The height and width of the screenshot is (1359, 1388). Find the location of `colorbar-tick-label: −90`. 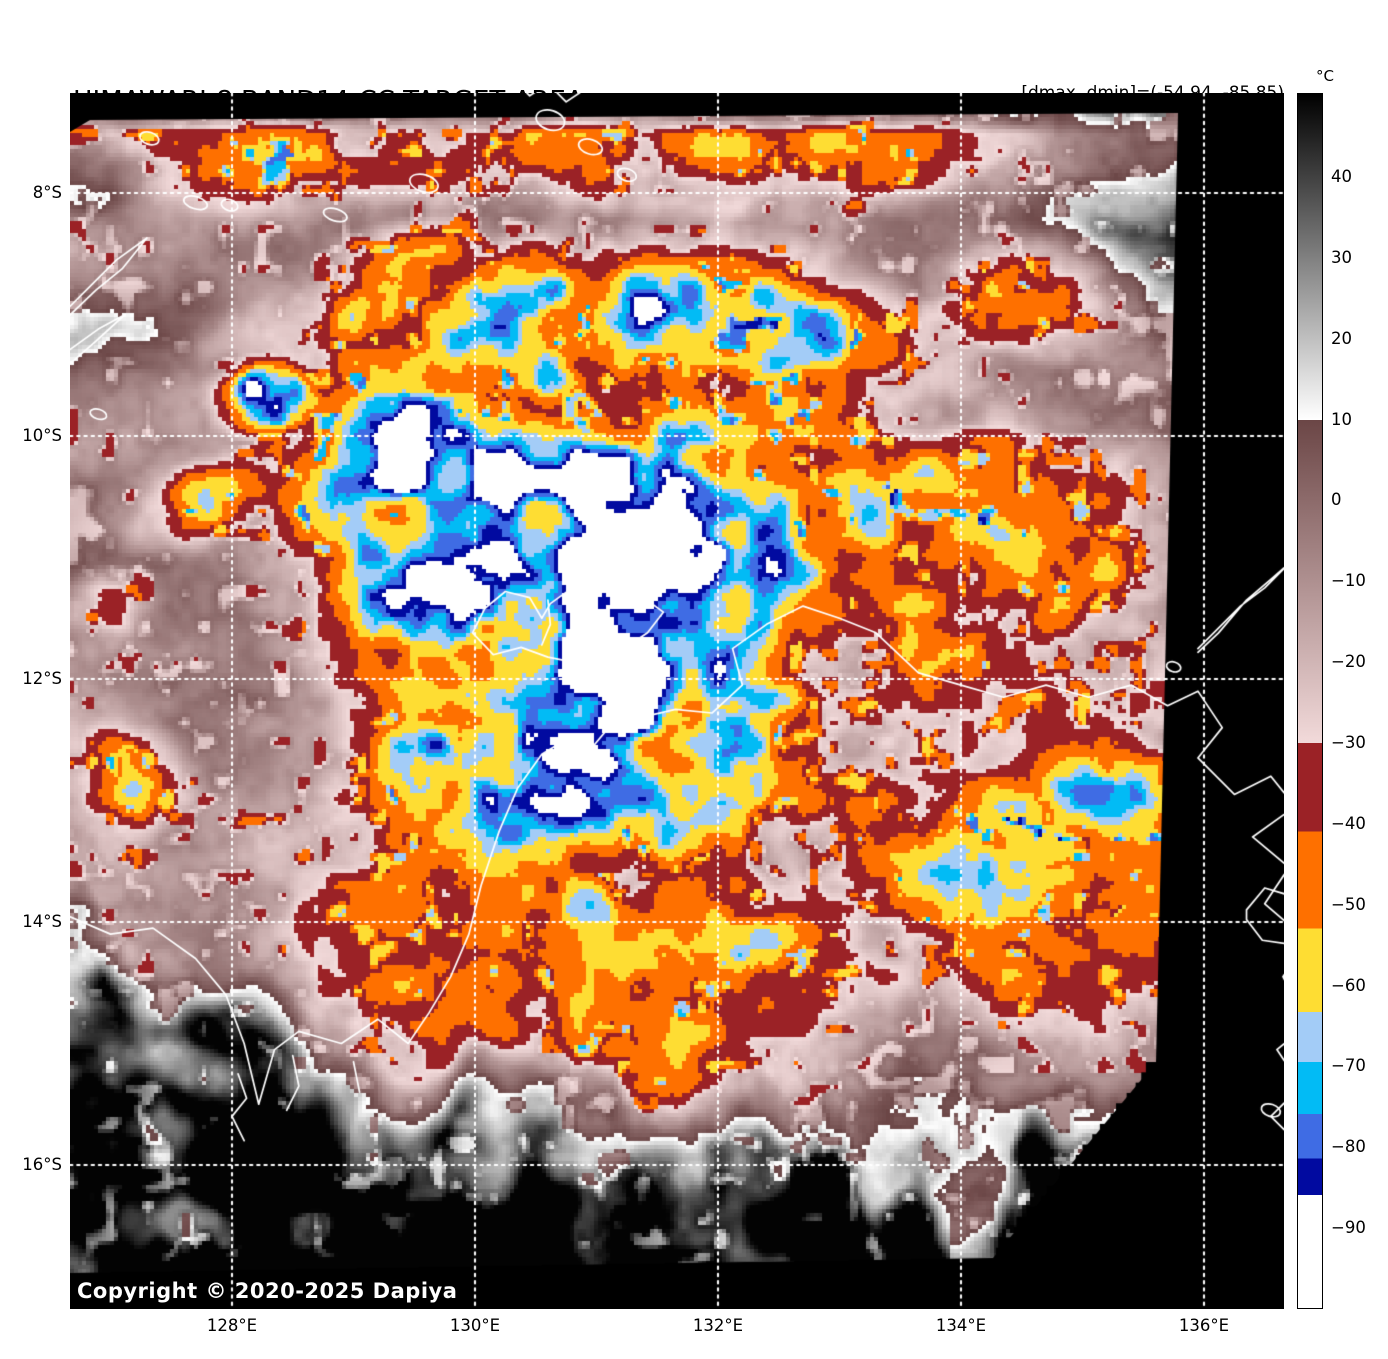

colorbar-tick-label: −90 is located at coordinates (1348, 1228).